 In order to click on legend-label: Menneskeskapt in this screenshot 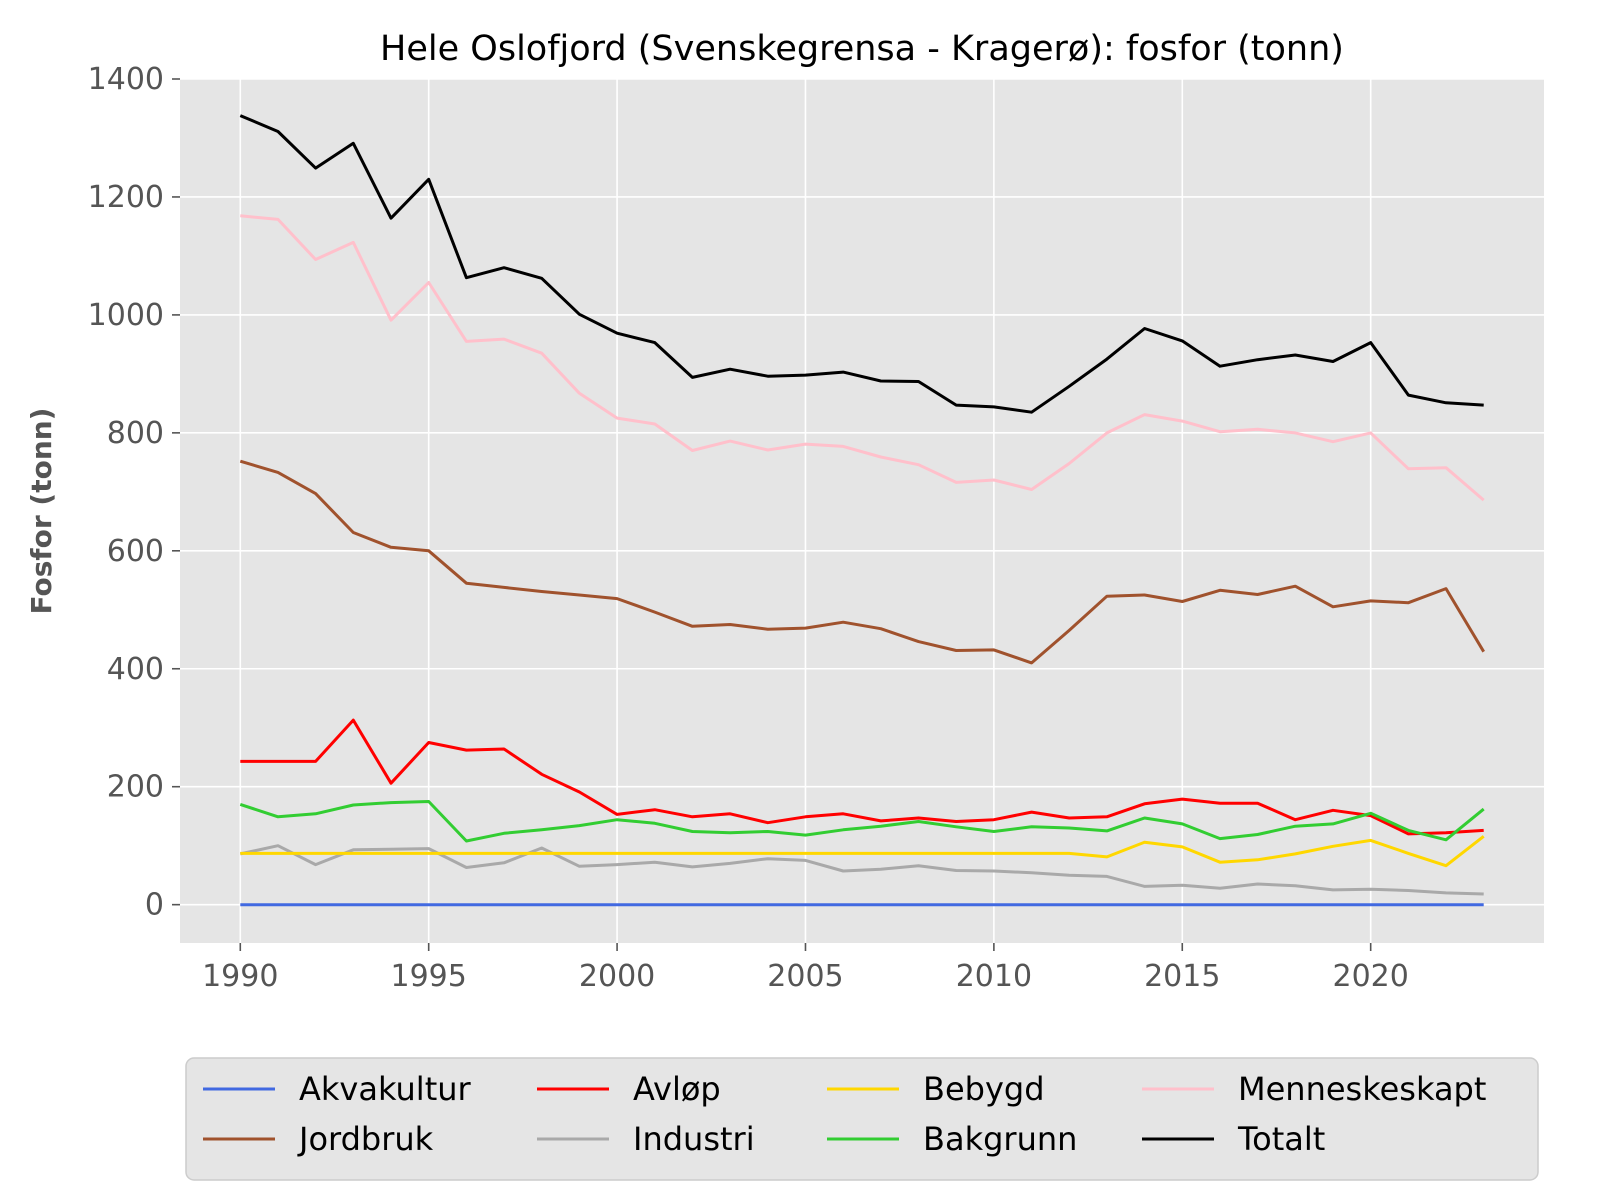, I will do `click(1362, 1089)`.